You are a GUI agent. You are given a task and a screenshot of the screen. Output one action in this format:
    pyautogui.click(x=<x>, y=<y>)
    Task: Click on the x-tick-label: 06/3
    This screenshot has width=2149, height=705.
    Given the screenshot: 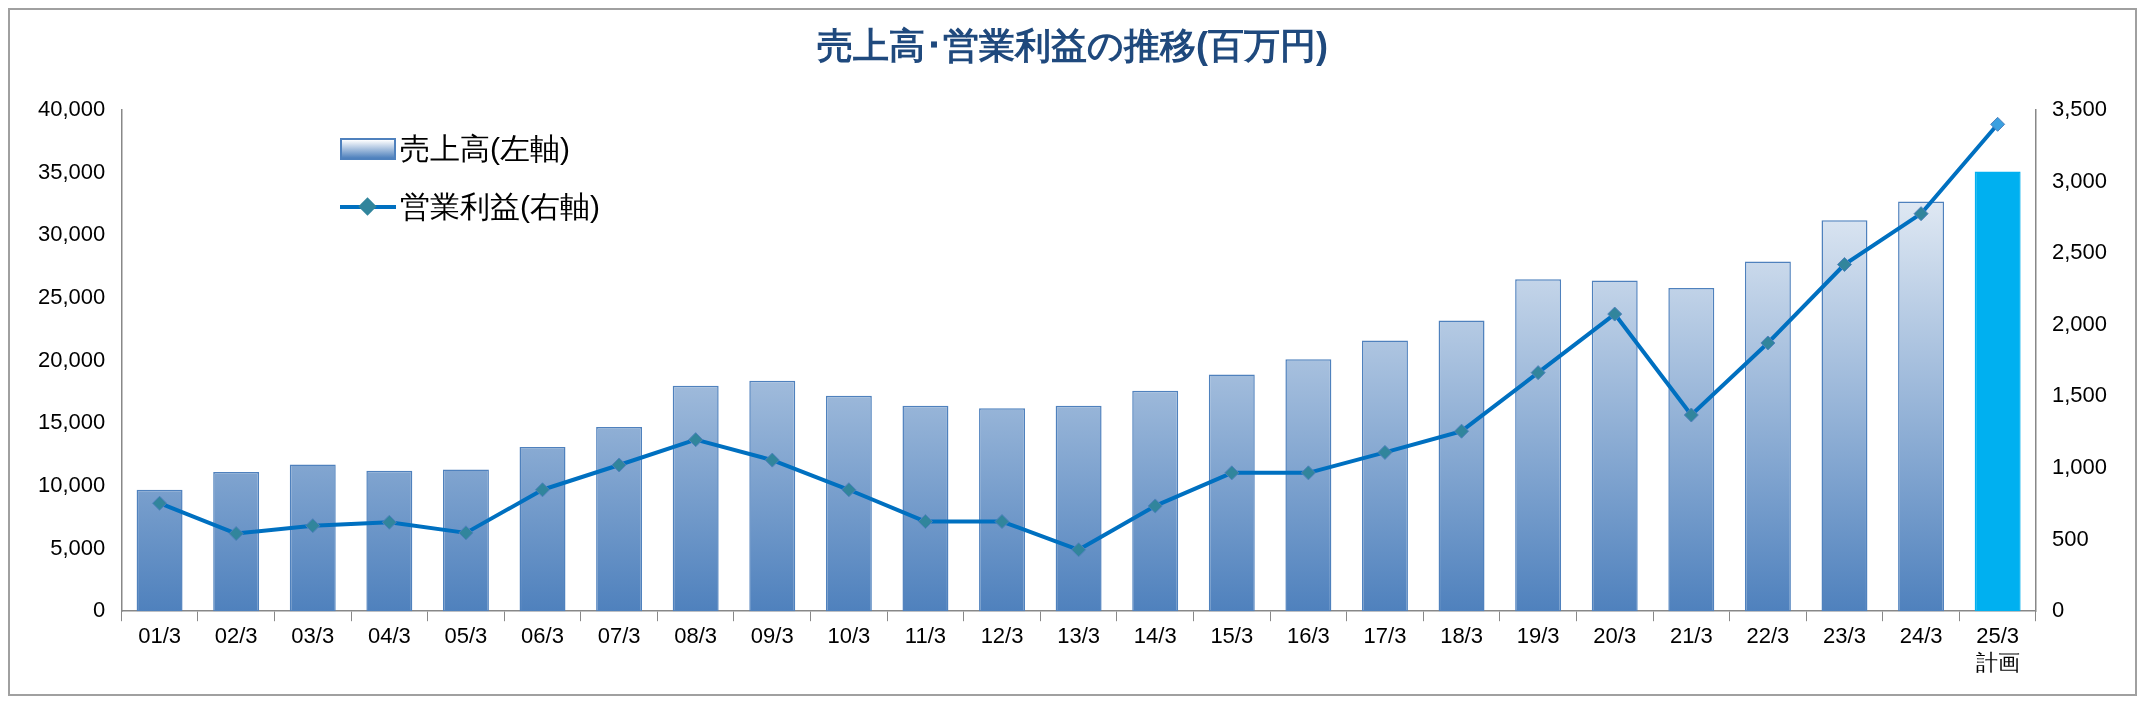 What is the action you would take?
    pyautogui.click(x=542, y=636)
    